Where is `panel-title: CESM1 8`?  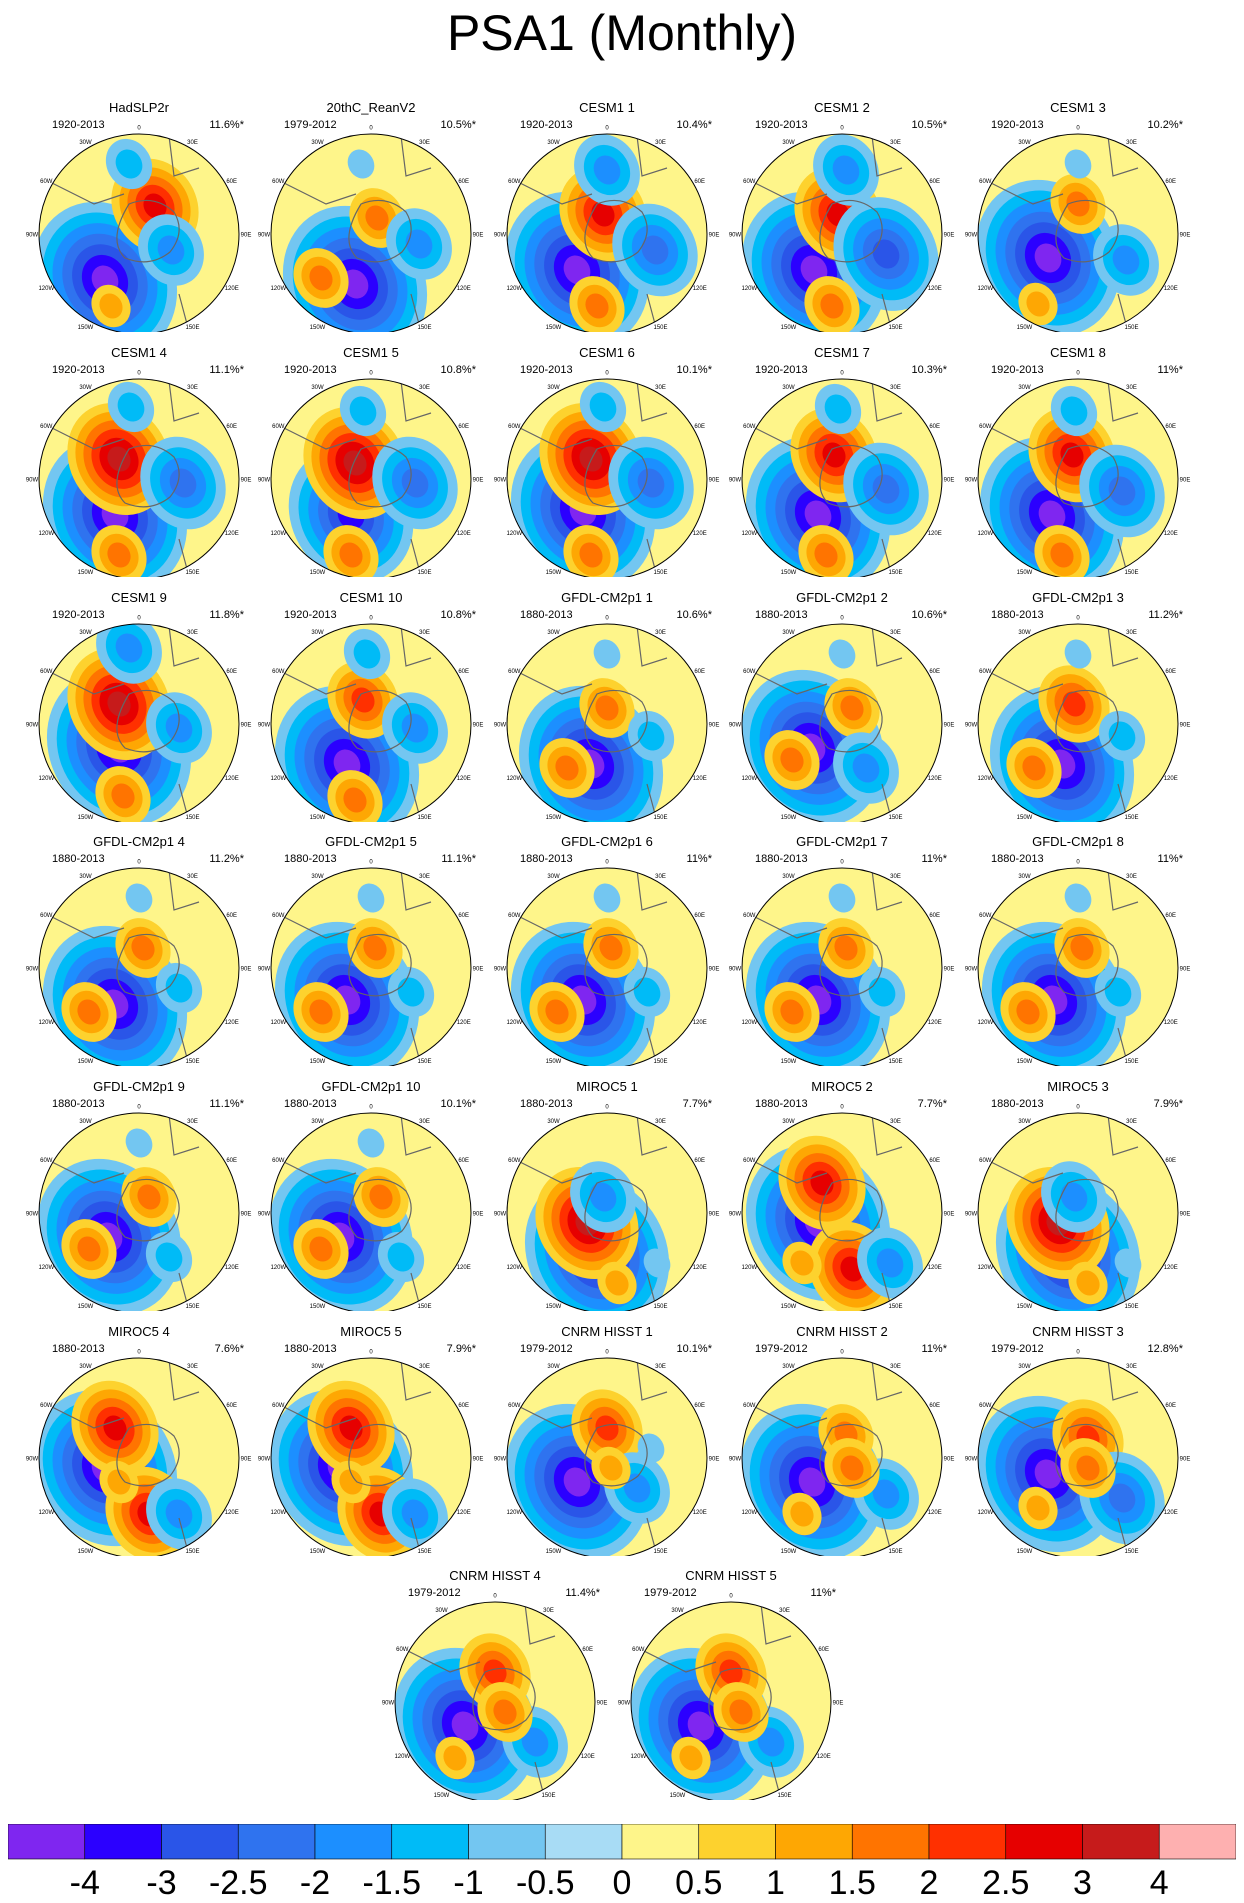
panel-title: CESM1 8 is located at coordinates (1078, 352).